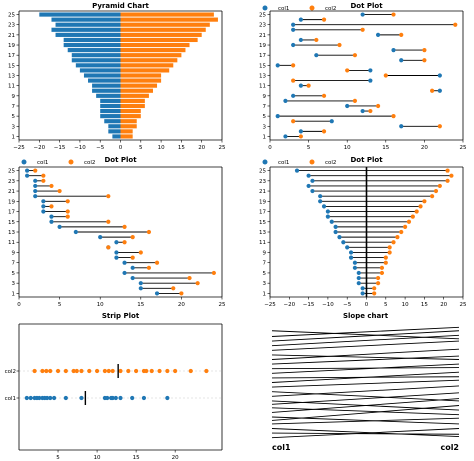  What do you see at coordinates (262, 202) in the screenshot?
I see `y-tick-label: 19` at bounding box center [262, 202].